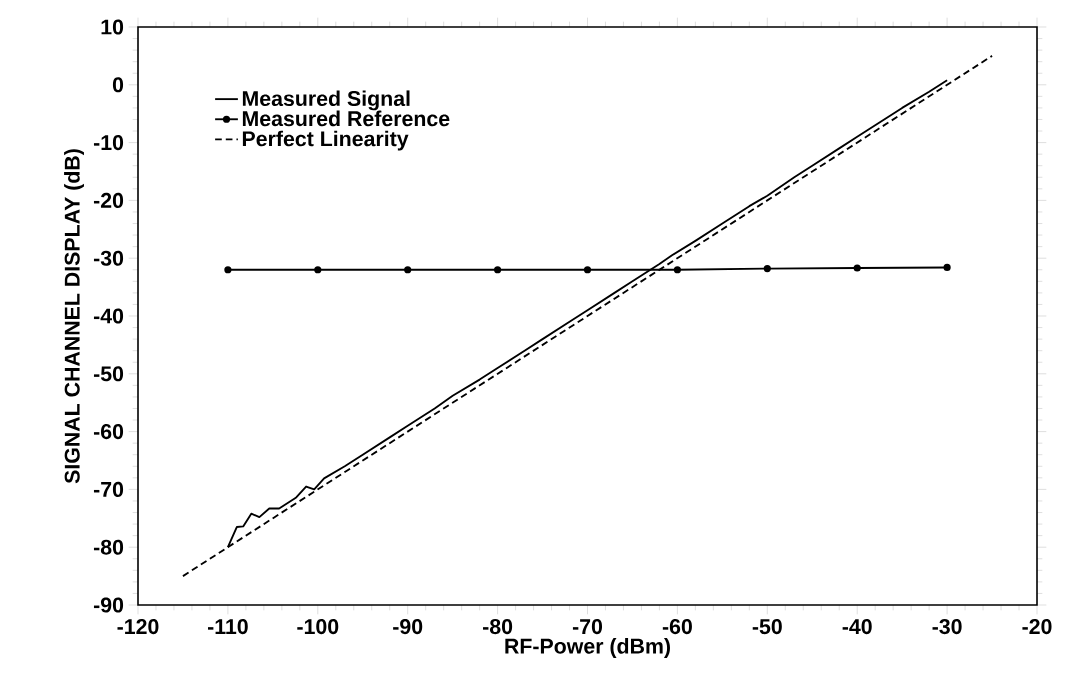 The height and width of the screenshot is (679, 1068). What do you see at coordinates (318, 627) in the screenshot?
I see `x-tick-label: -100` at bounding box center [318, 627].